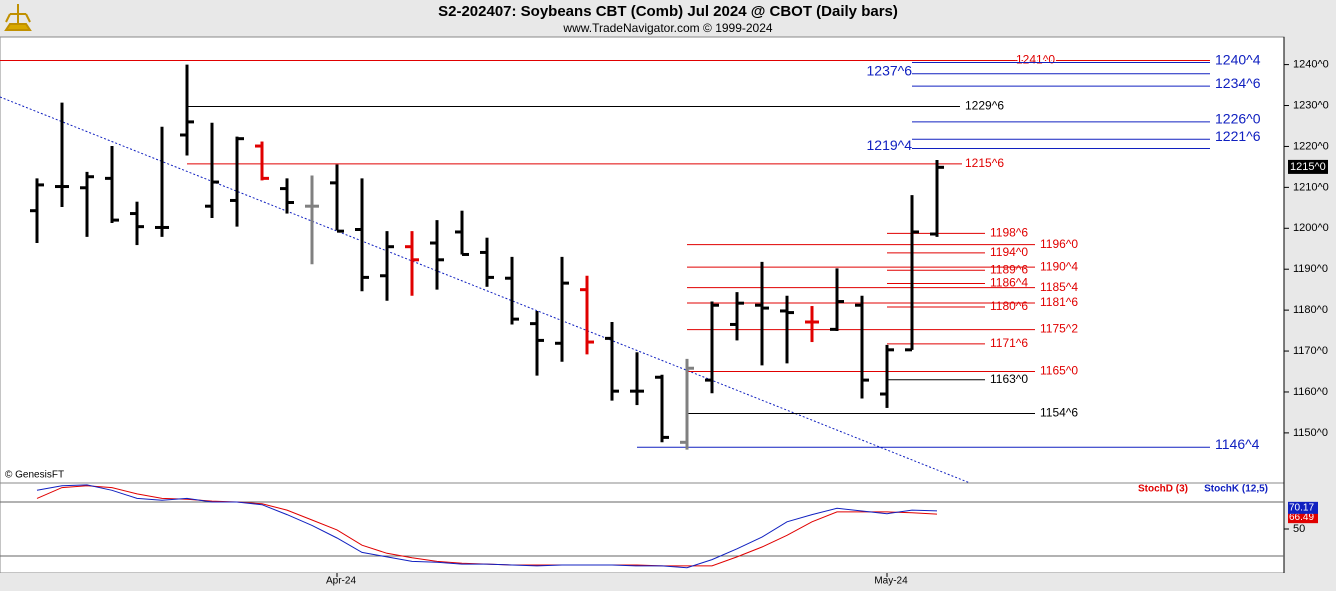 The width and height of the screenshot is (1336, 591). What do you see at coordinates (1238, 59) in the screenshot?
I see `level-label: 1240^4` at bounding box center [1238, 59].